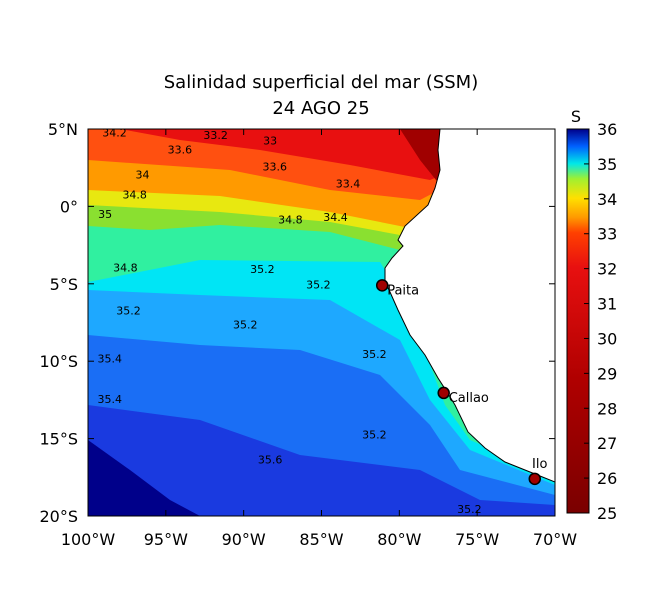 This screenshot has height=616, width=665. Describe the element at coordinates (607, 373) in the screenshot. I see `colorbar-tick-label: 29` at that location.